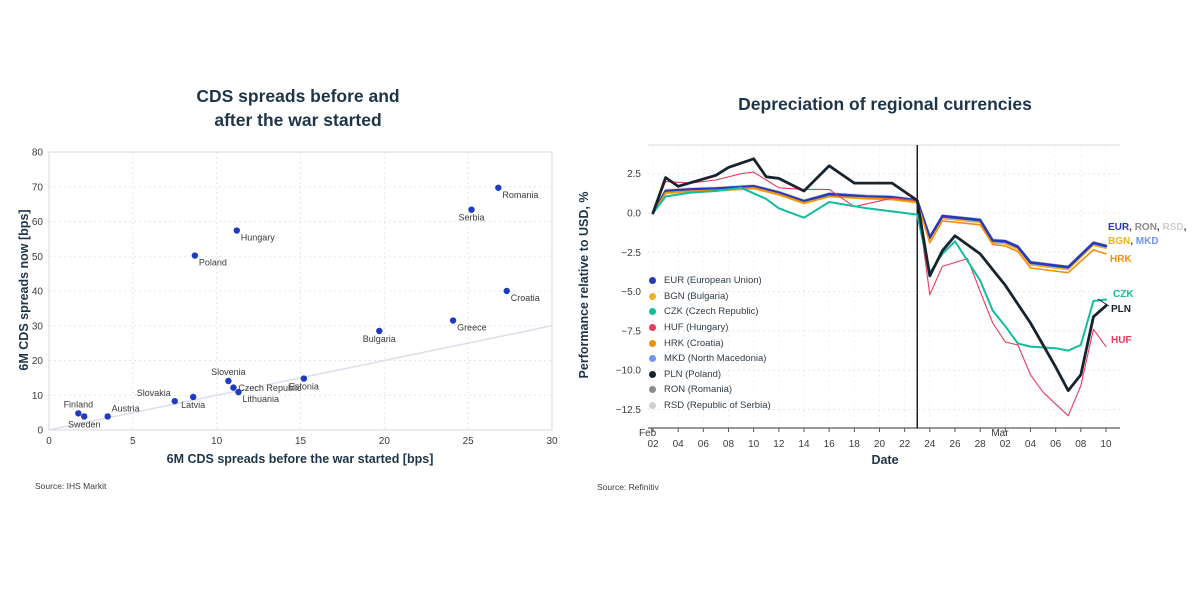 The width and height of the screenshot is (1200, 600). I want to click on series-end-label: CZK, so click(1123, 294).